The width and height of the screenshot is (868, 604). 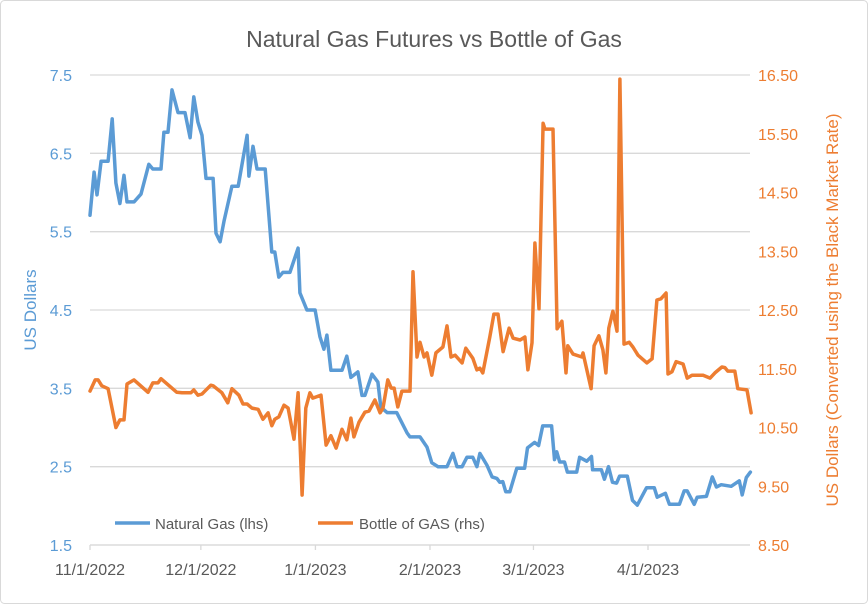 I want to click on x-tick-label: 4/1/2023, so click(x=648, y=570).